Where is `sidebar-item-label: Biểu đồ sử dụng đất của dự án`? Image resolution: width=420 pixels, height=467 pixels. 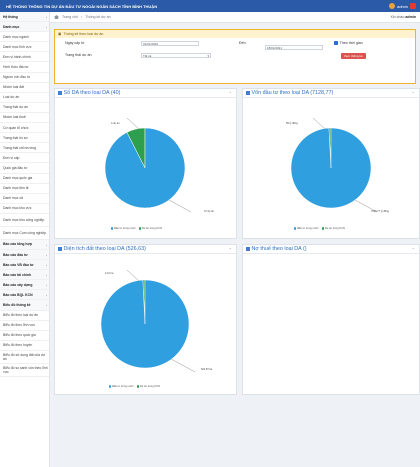
sidebar-item-label: Biểu đồ sử dụng đất của dự án is located at coordinates (26, 357).